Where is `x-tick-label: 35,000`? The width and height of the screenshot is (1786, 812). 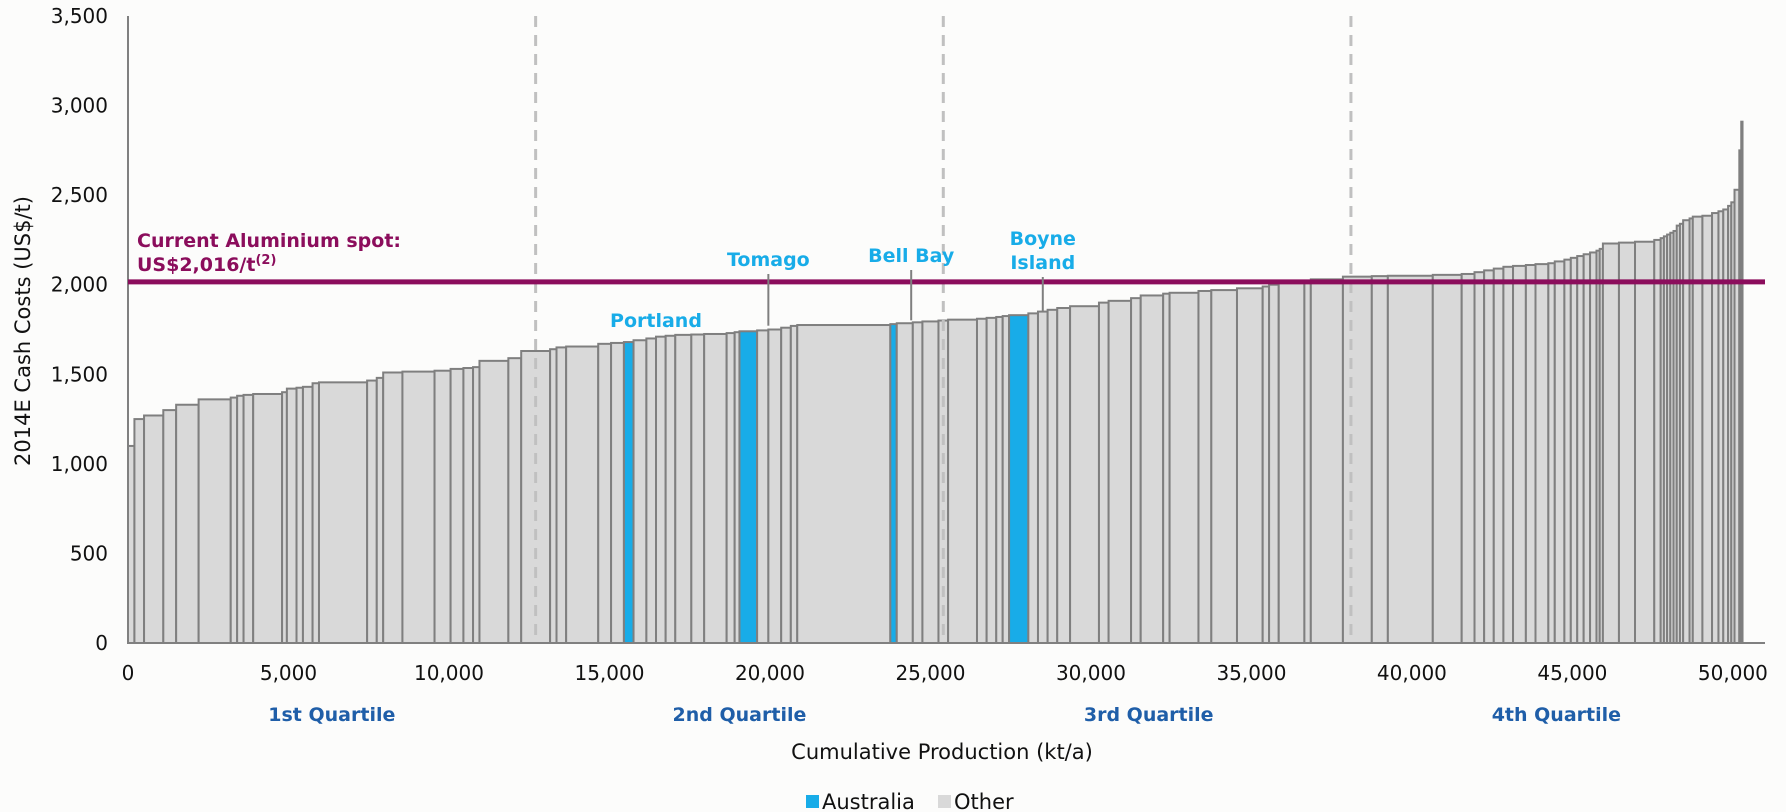 x-tick-label: 35,000 is located at coordinates (1251, 673).